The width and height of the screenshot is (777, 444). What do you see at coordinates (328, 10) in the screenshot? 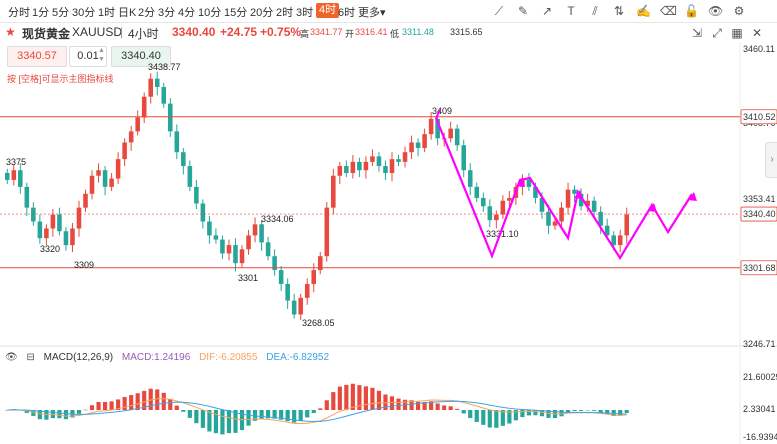
I see `timeframe-4时: 4时` at bounding box center [328, 10].